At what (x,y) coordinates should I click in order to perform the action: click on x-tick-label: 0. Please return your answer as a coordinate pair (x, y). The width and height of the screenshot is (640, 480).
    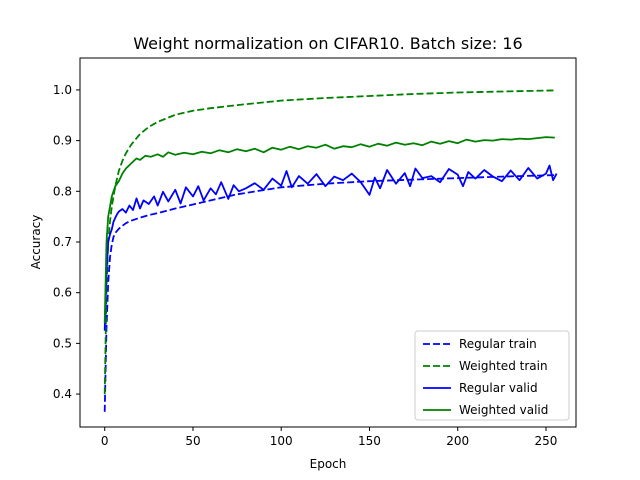
    Looking at the image, I should click on (105, 441).